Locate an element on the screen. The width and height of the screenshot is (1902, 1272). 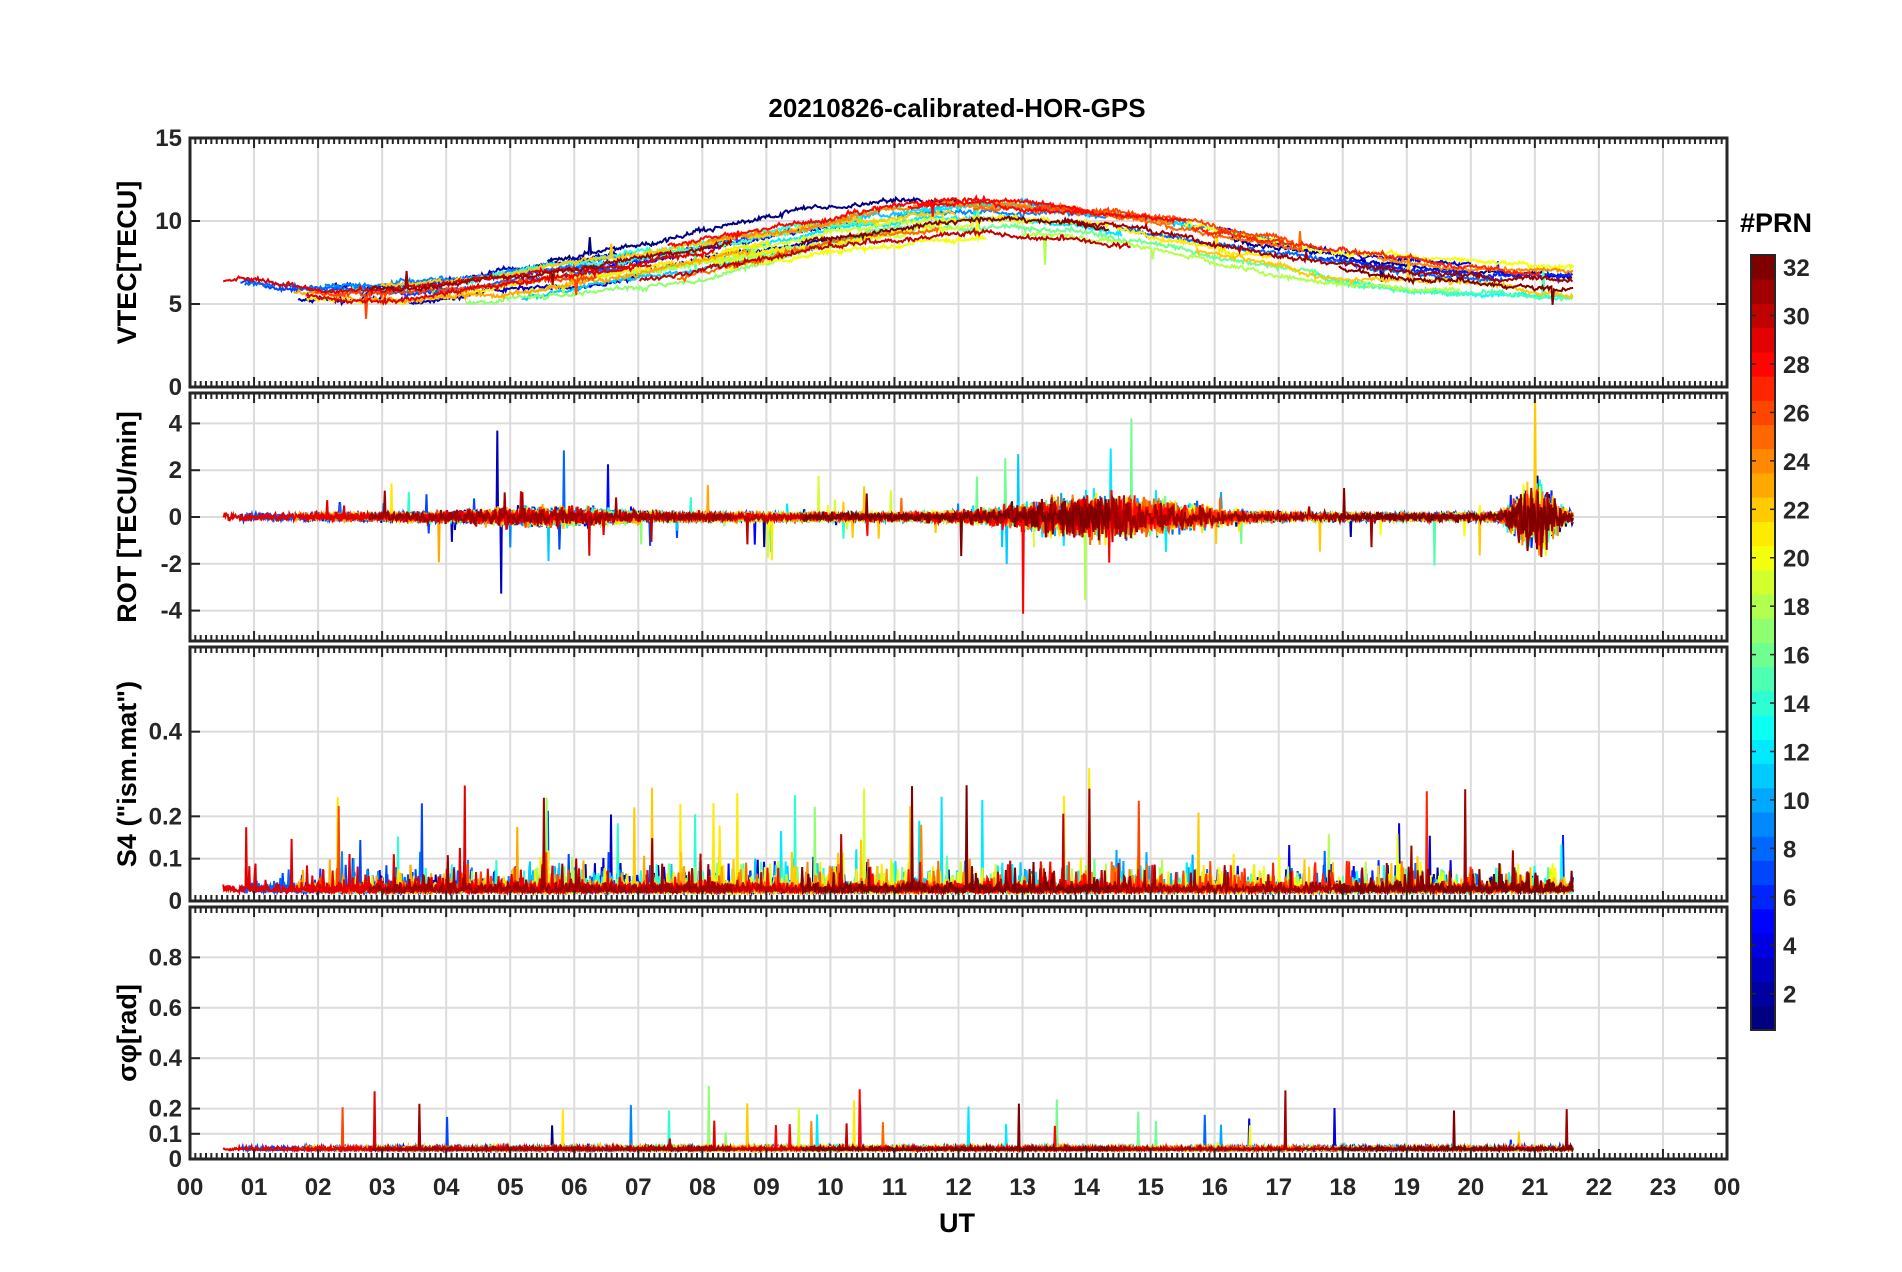
series-sigphi is located at coordinates (898, 1120).